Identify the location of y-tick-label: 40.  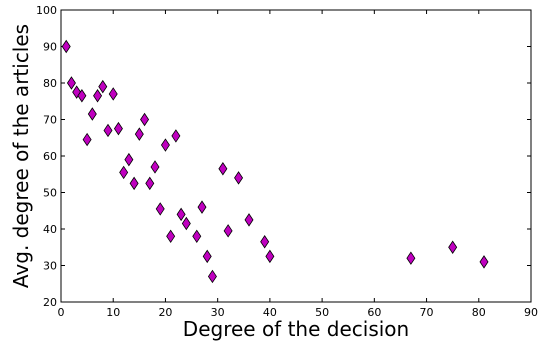
(50, 229).